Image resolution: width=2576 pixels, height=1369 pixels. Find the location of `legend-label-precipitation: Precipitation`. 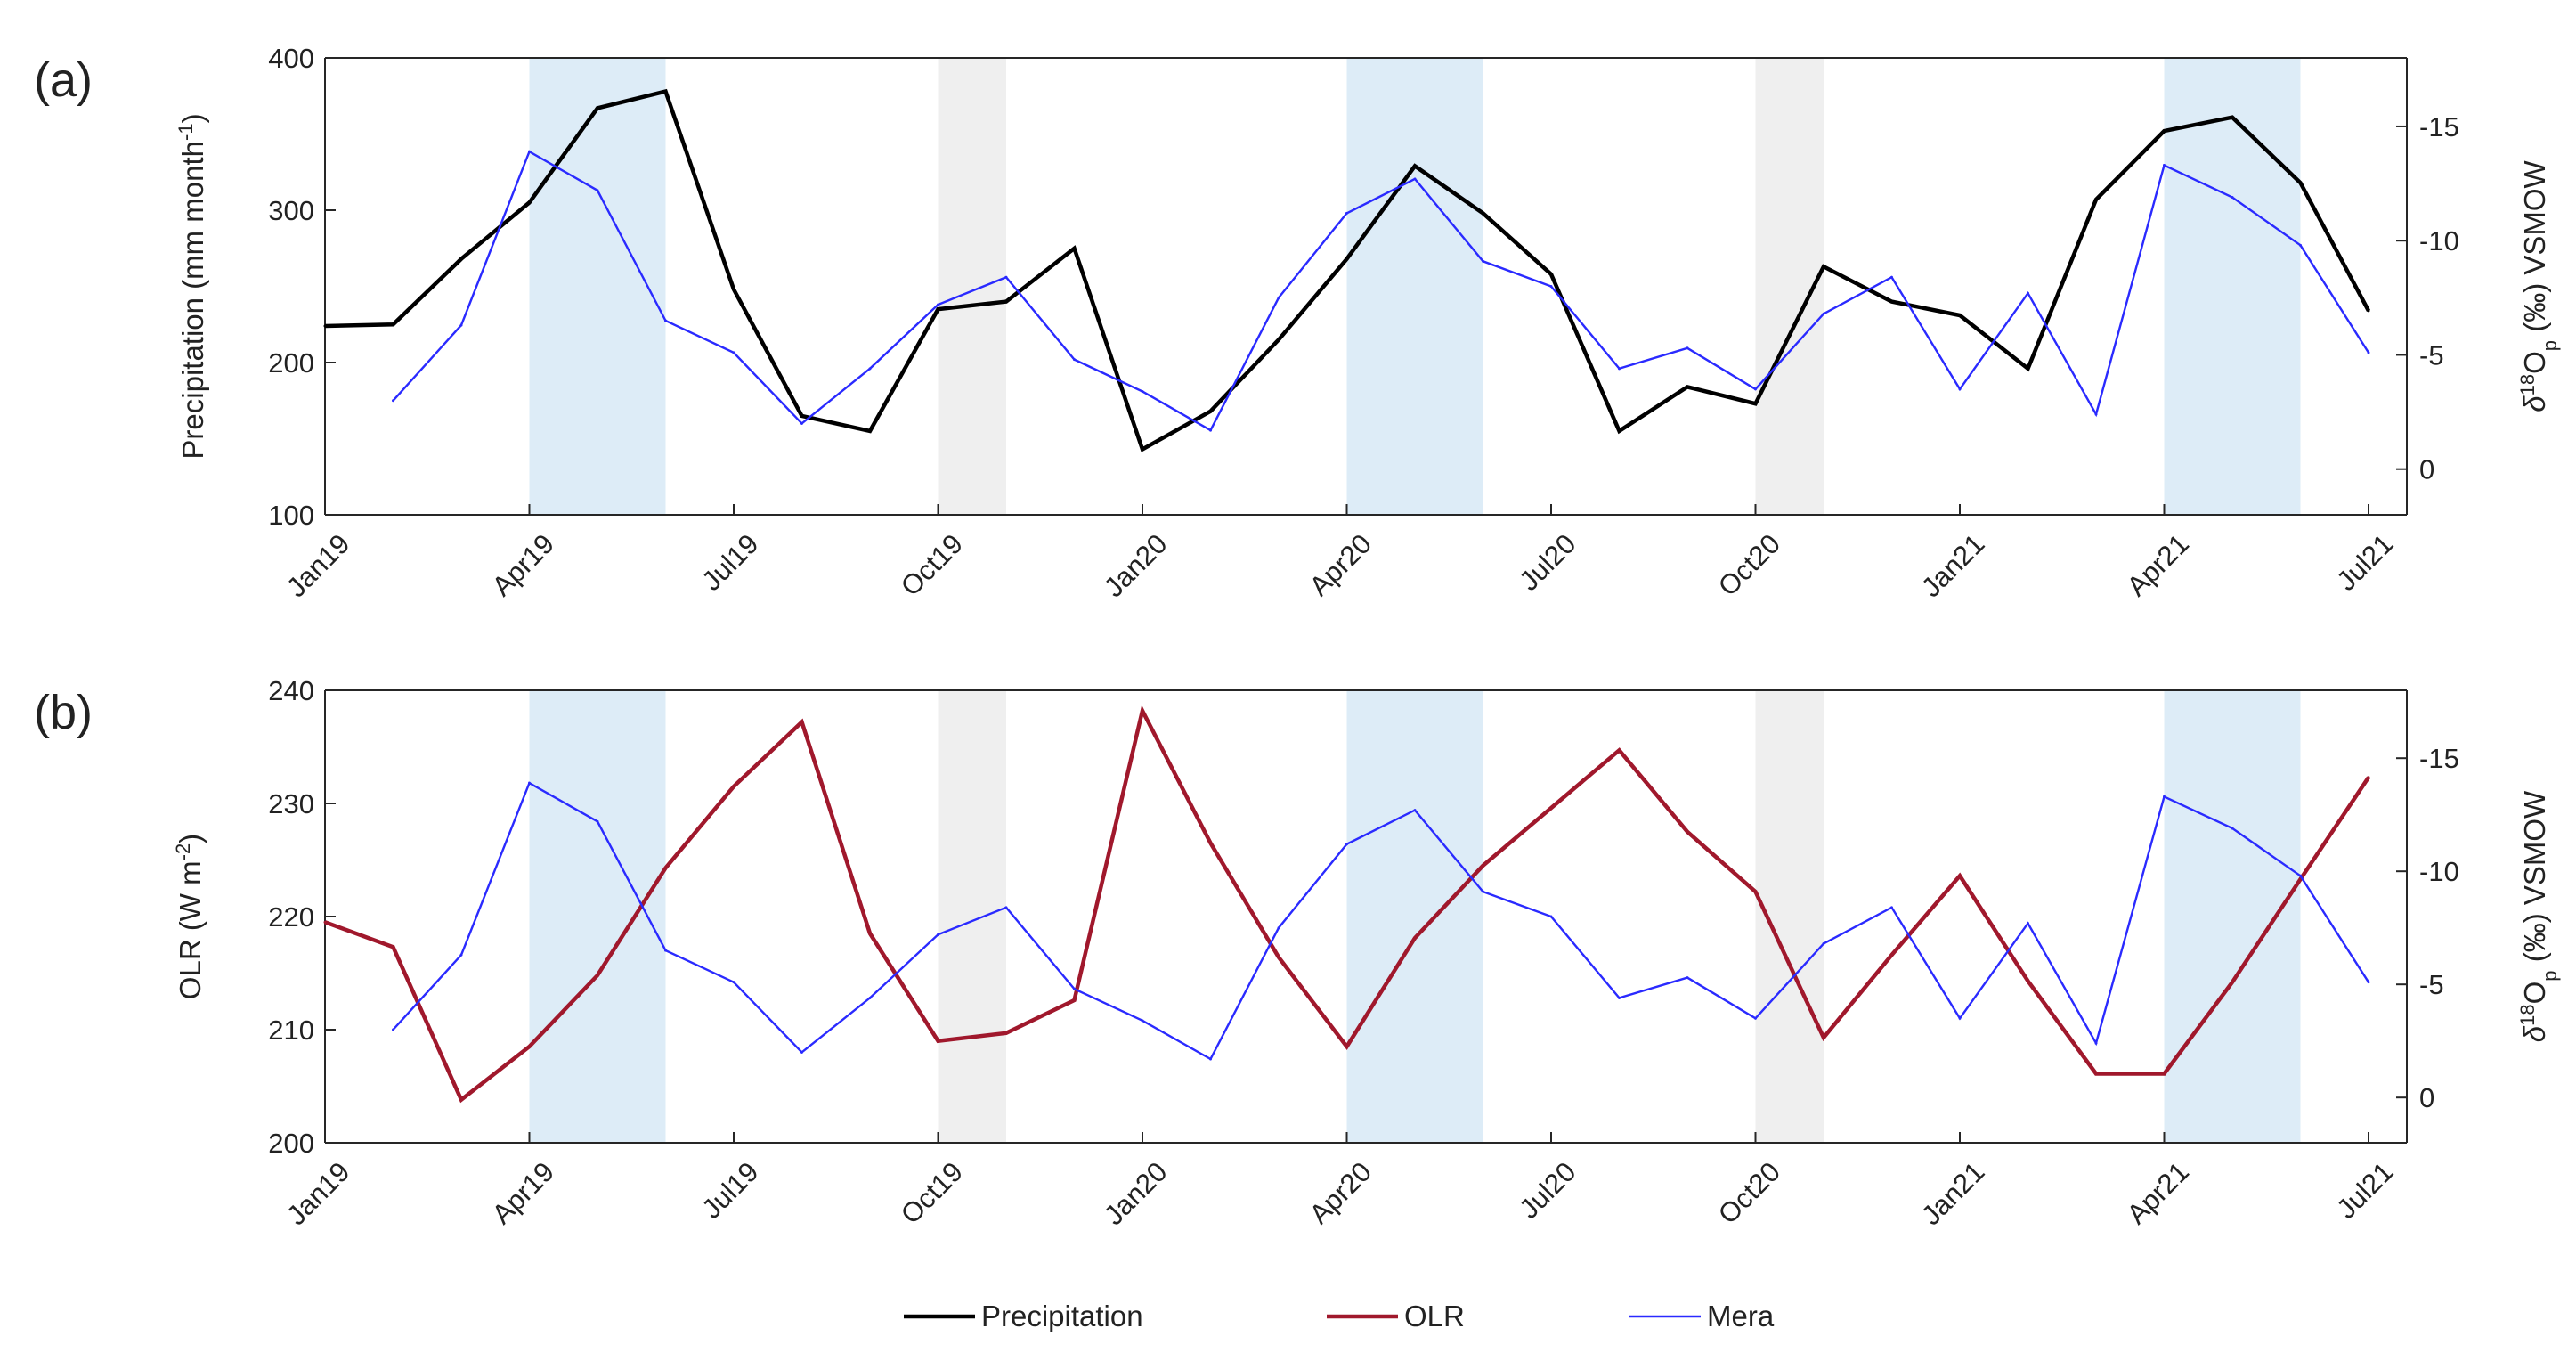

legend-label-precipitation: Precipitation is located at coordinates (1062, 1316).